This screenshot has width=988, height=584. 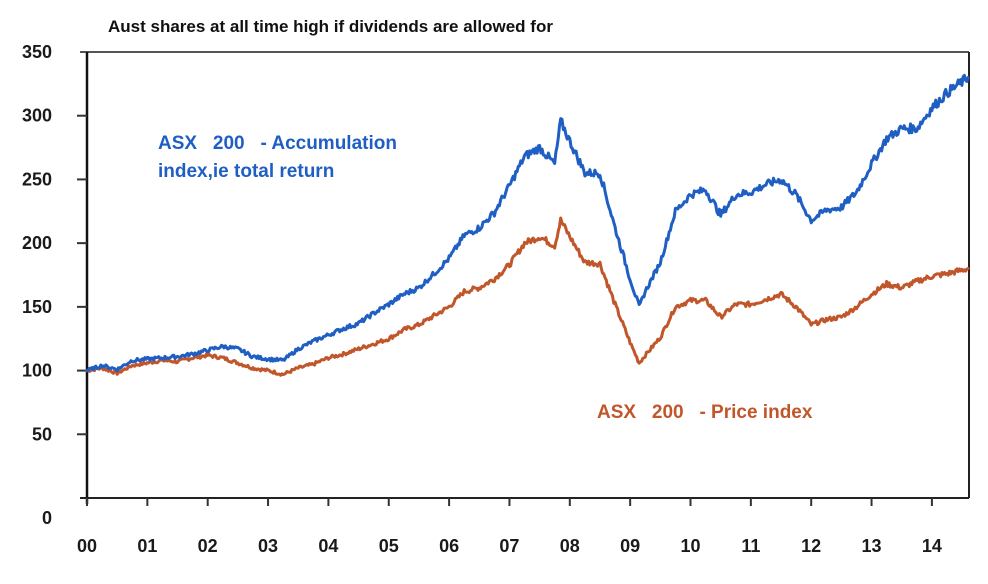 What do you see at coordinates (705, 412) in the screenshot?
I see `annotation-price: ASX 200 - Price index` at bounding box center [705, 412].